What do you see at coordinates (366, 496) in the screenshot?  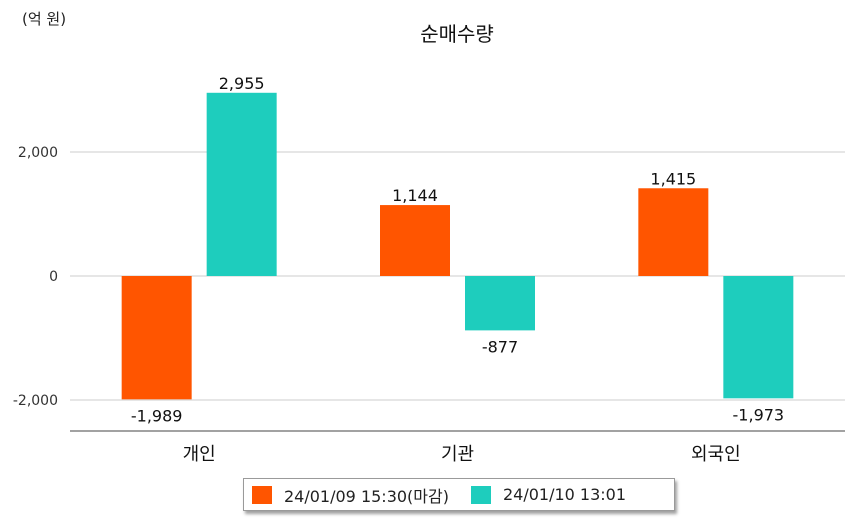 I see `legend-label-series-1: 24/01/09 15:30(마감)` at bounding box center [366, 496].